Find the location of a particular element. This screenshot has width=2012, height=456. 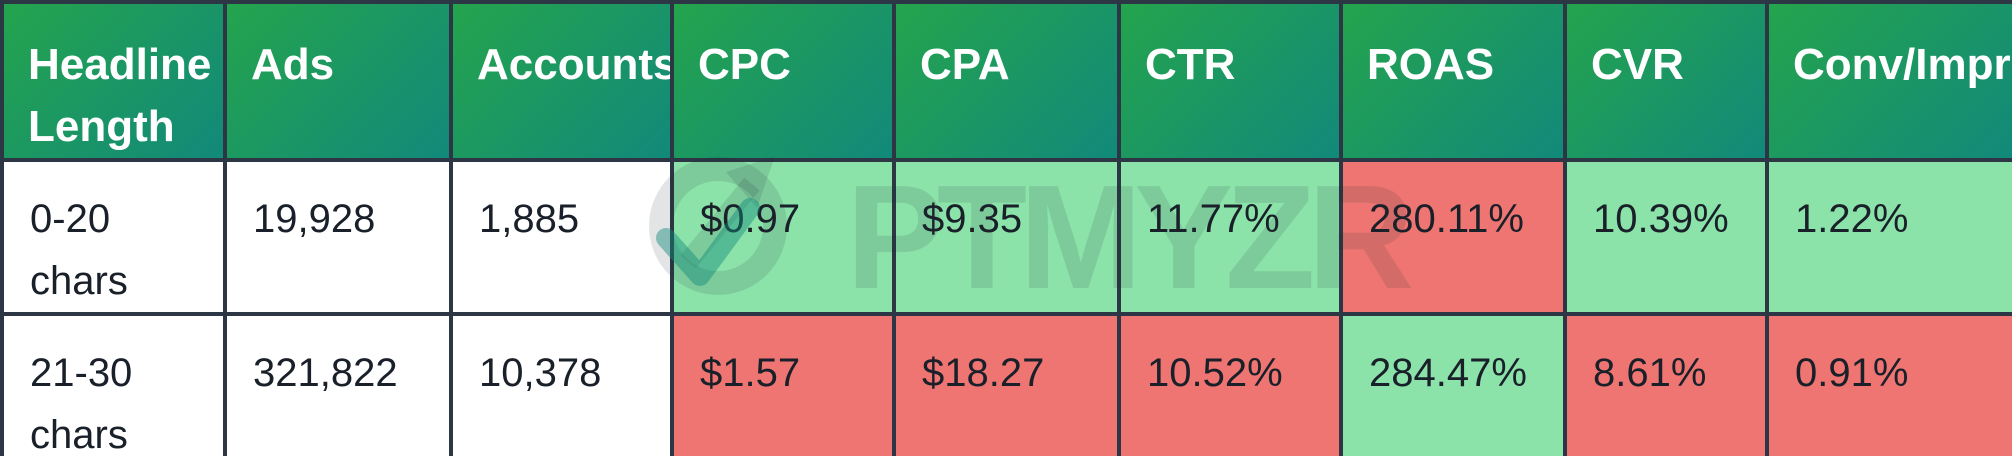

col-header-cvr: CVR is located at coordinates (1666, 81).